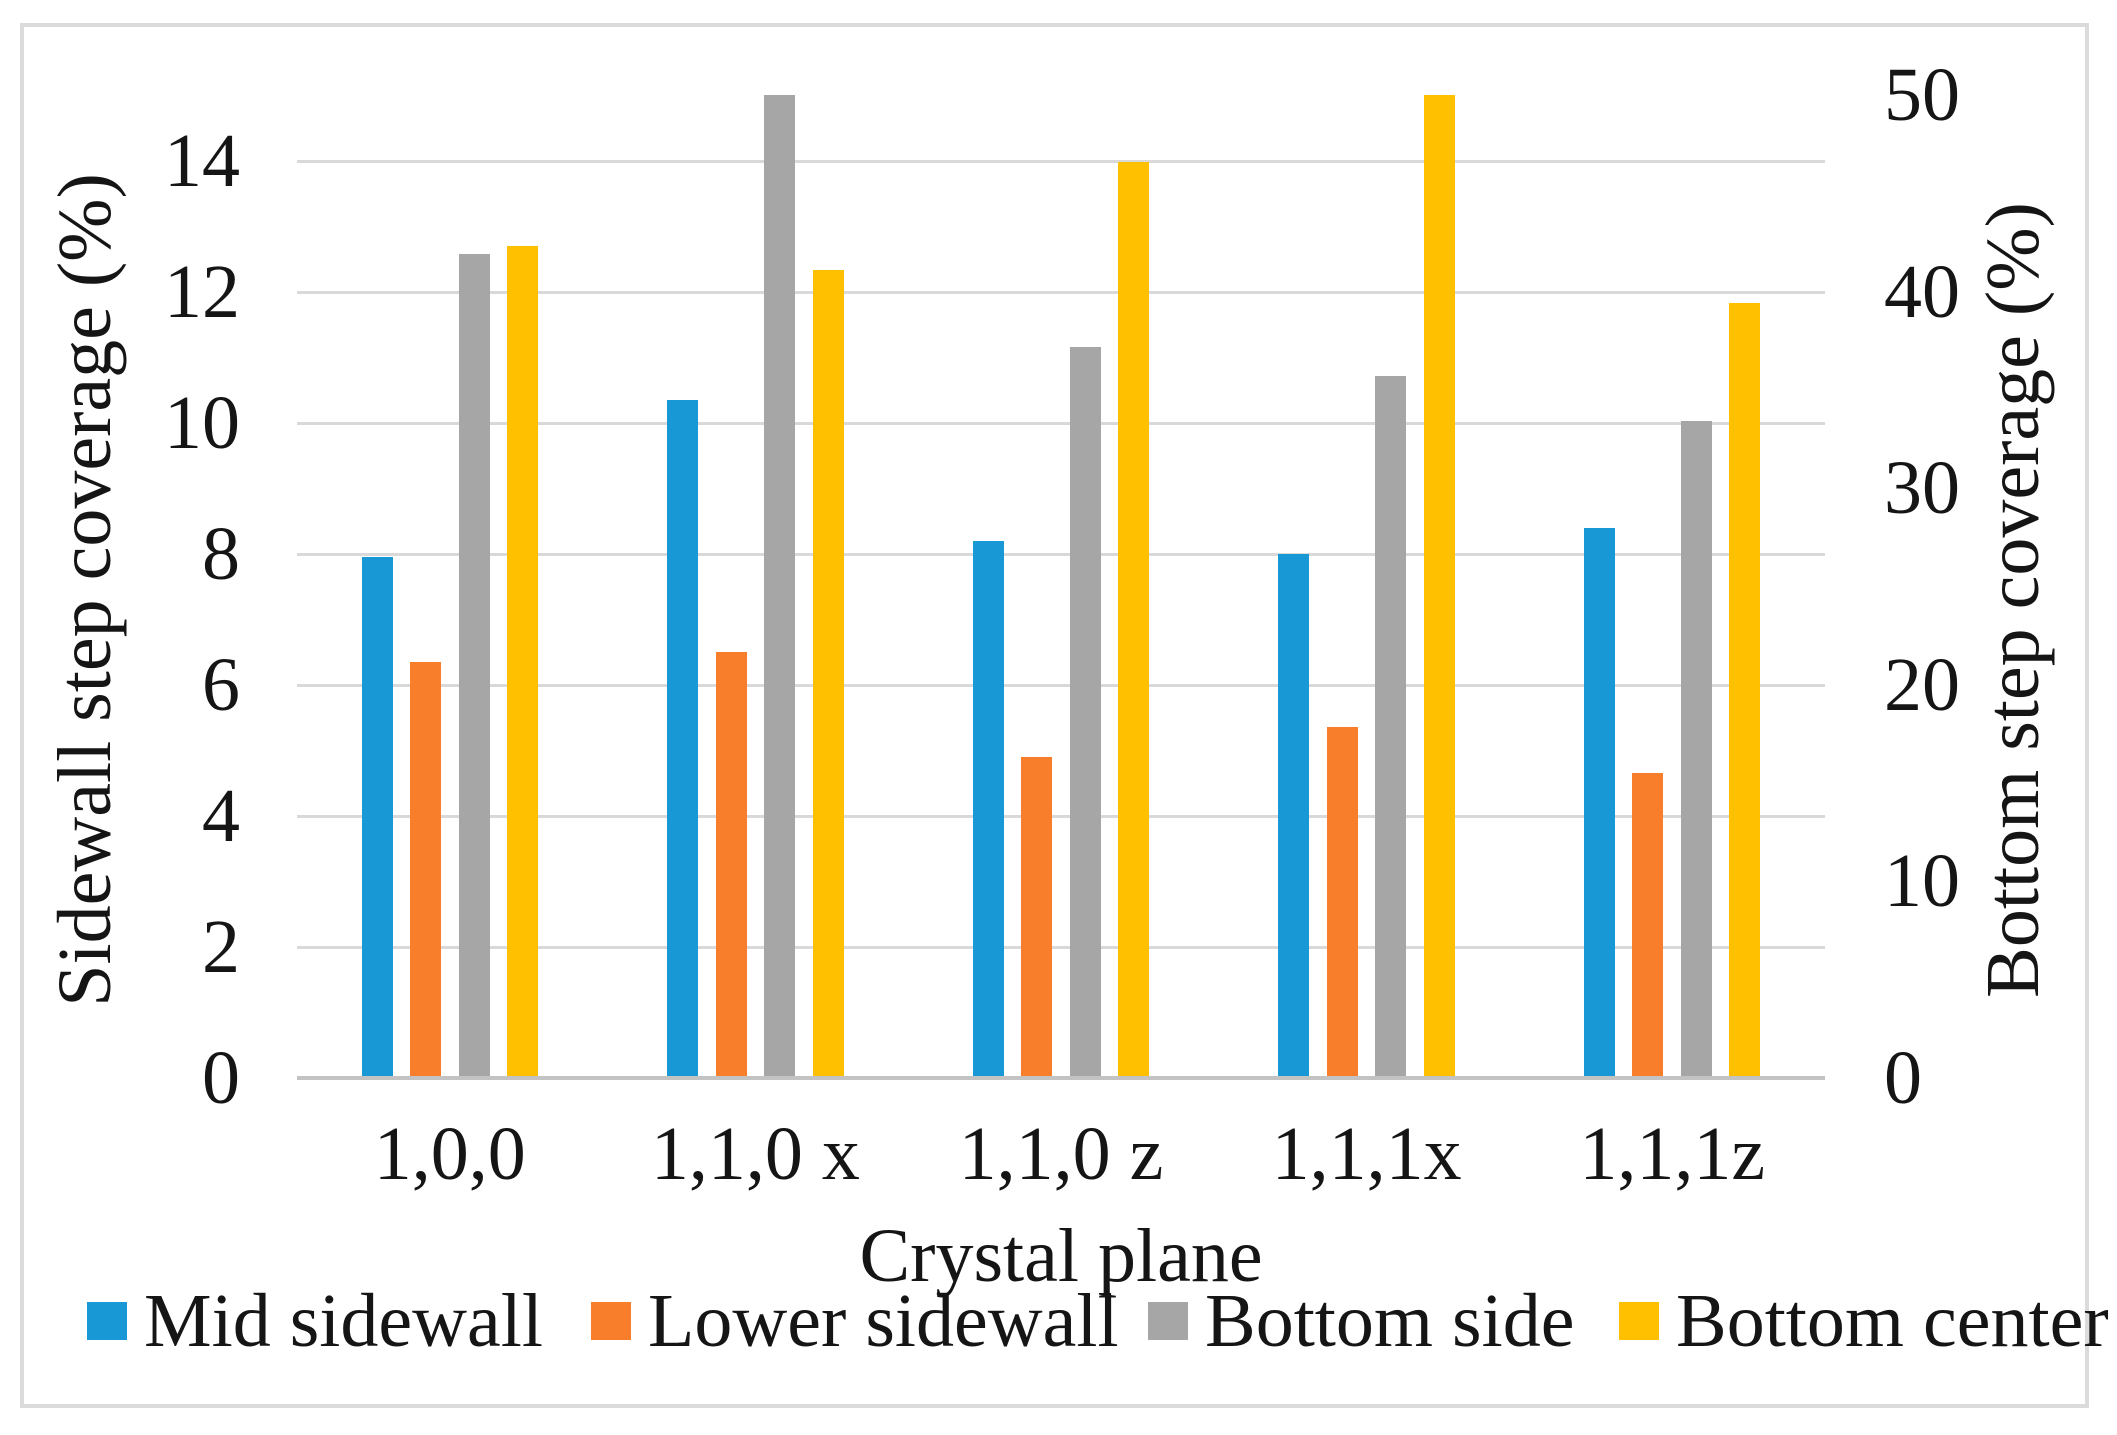 This screenshot has width=2117, height=1435. Describe the element at coordinates (1061, 1154) in the screenshot. I see `category-label-1-1-0-z: 1,1,0 z` at that location.